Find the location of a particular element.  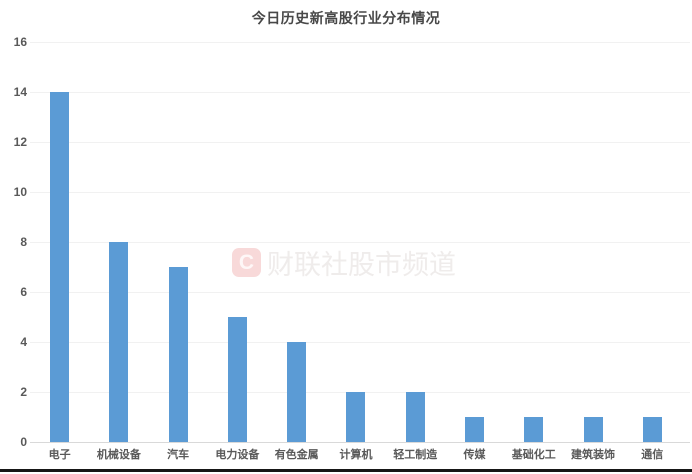

y-tick-label: 0 is located at coordinates (23, 442).